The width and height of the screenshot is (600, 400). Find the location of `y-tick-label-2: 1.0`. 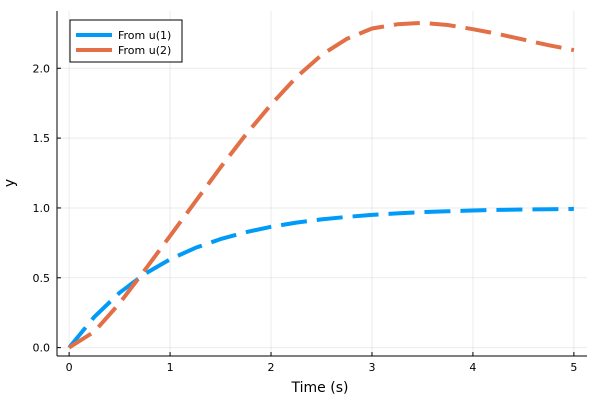

y-tick-label-2: 1.0 is located at coordinates (42, 208).